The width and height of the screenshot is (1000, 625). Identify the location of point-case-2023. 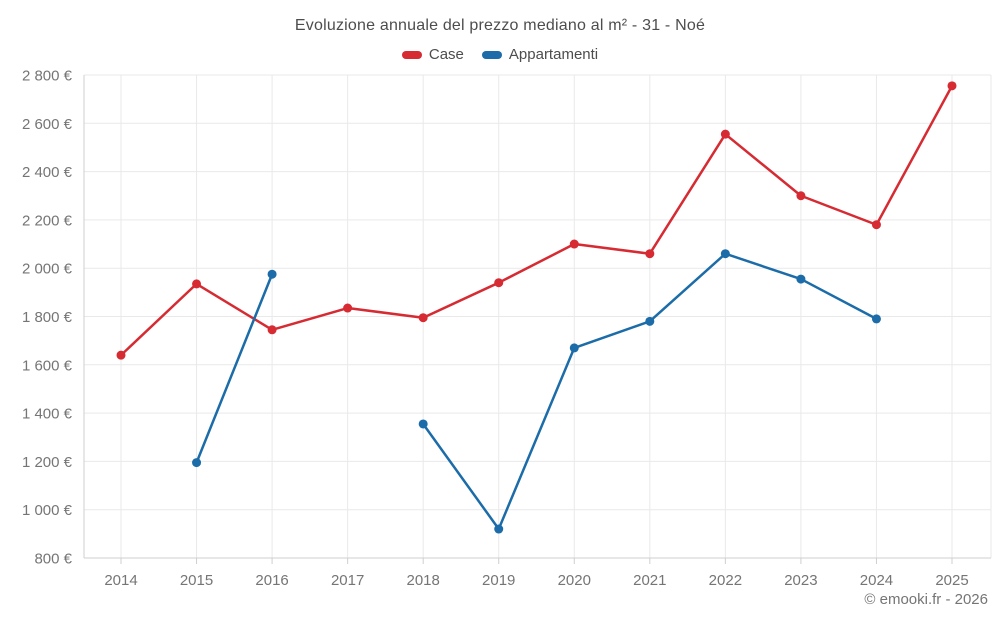
(801, 196).